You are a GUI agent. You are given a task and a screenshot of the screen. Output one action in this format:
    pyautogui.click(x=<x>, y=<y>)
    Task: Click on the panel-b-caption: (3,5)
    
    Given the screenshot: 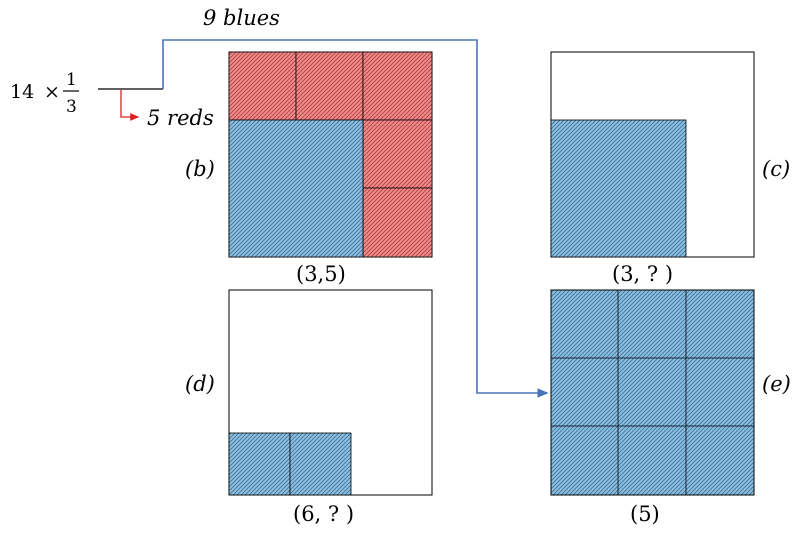 What is the action you would take?
    pyautogui.click(x=321, y=274)
    